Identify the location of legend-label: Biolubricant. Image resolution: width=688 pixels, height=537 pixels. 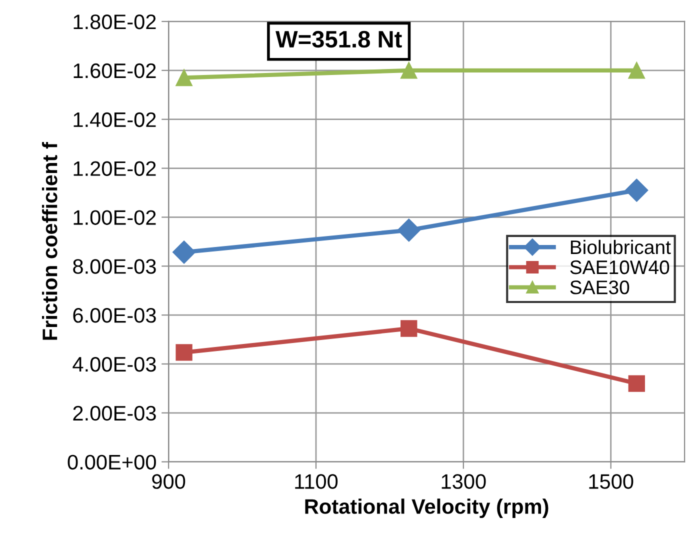
(620, 247).